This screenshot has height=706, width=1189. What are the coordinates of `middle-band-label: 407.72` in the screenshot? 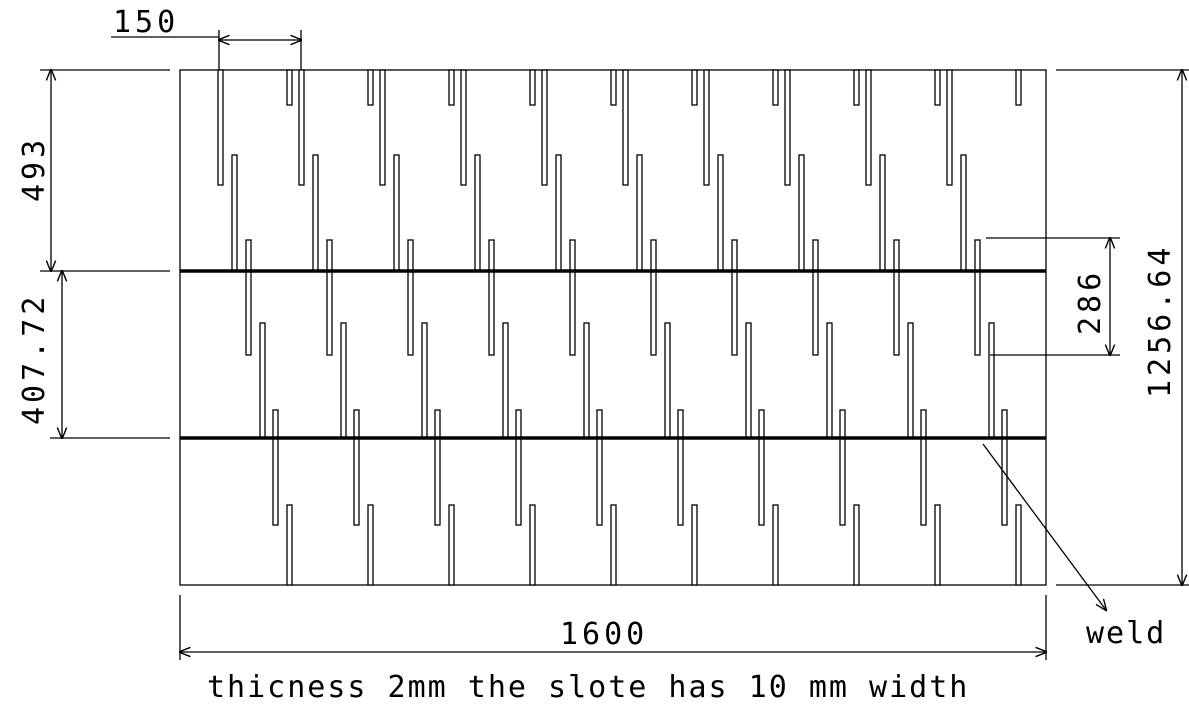 It's located at (34, 359).